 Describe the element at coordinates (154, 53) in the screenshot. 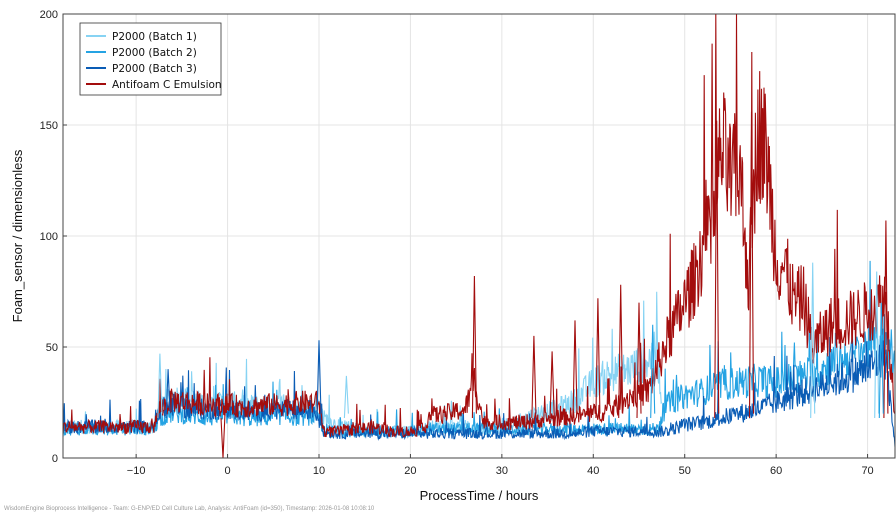

I see `legend-label: P2000 (Batch 2)` at that location.